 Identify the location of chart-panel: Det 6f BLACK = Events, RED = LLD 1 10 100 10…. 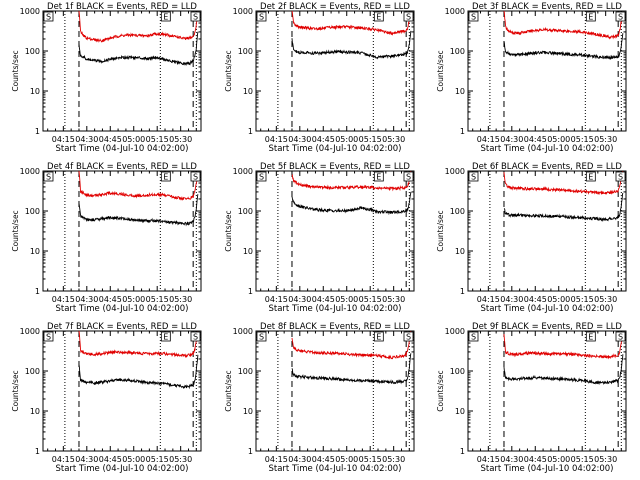
(531, 238).